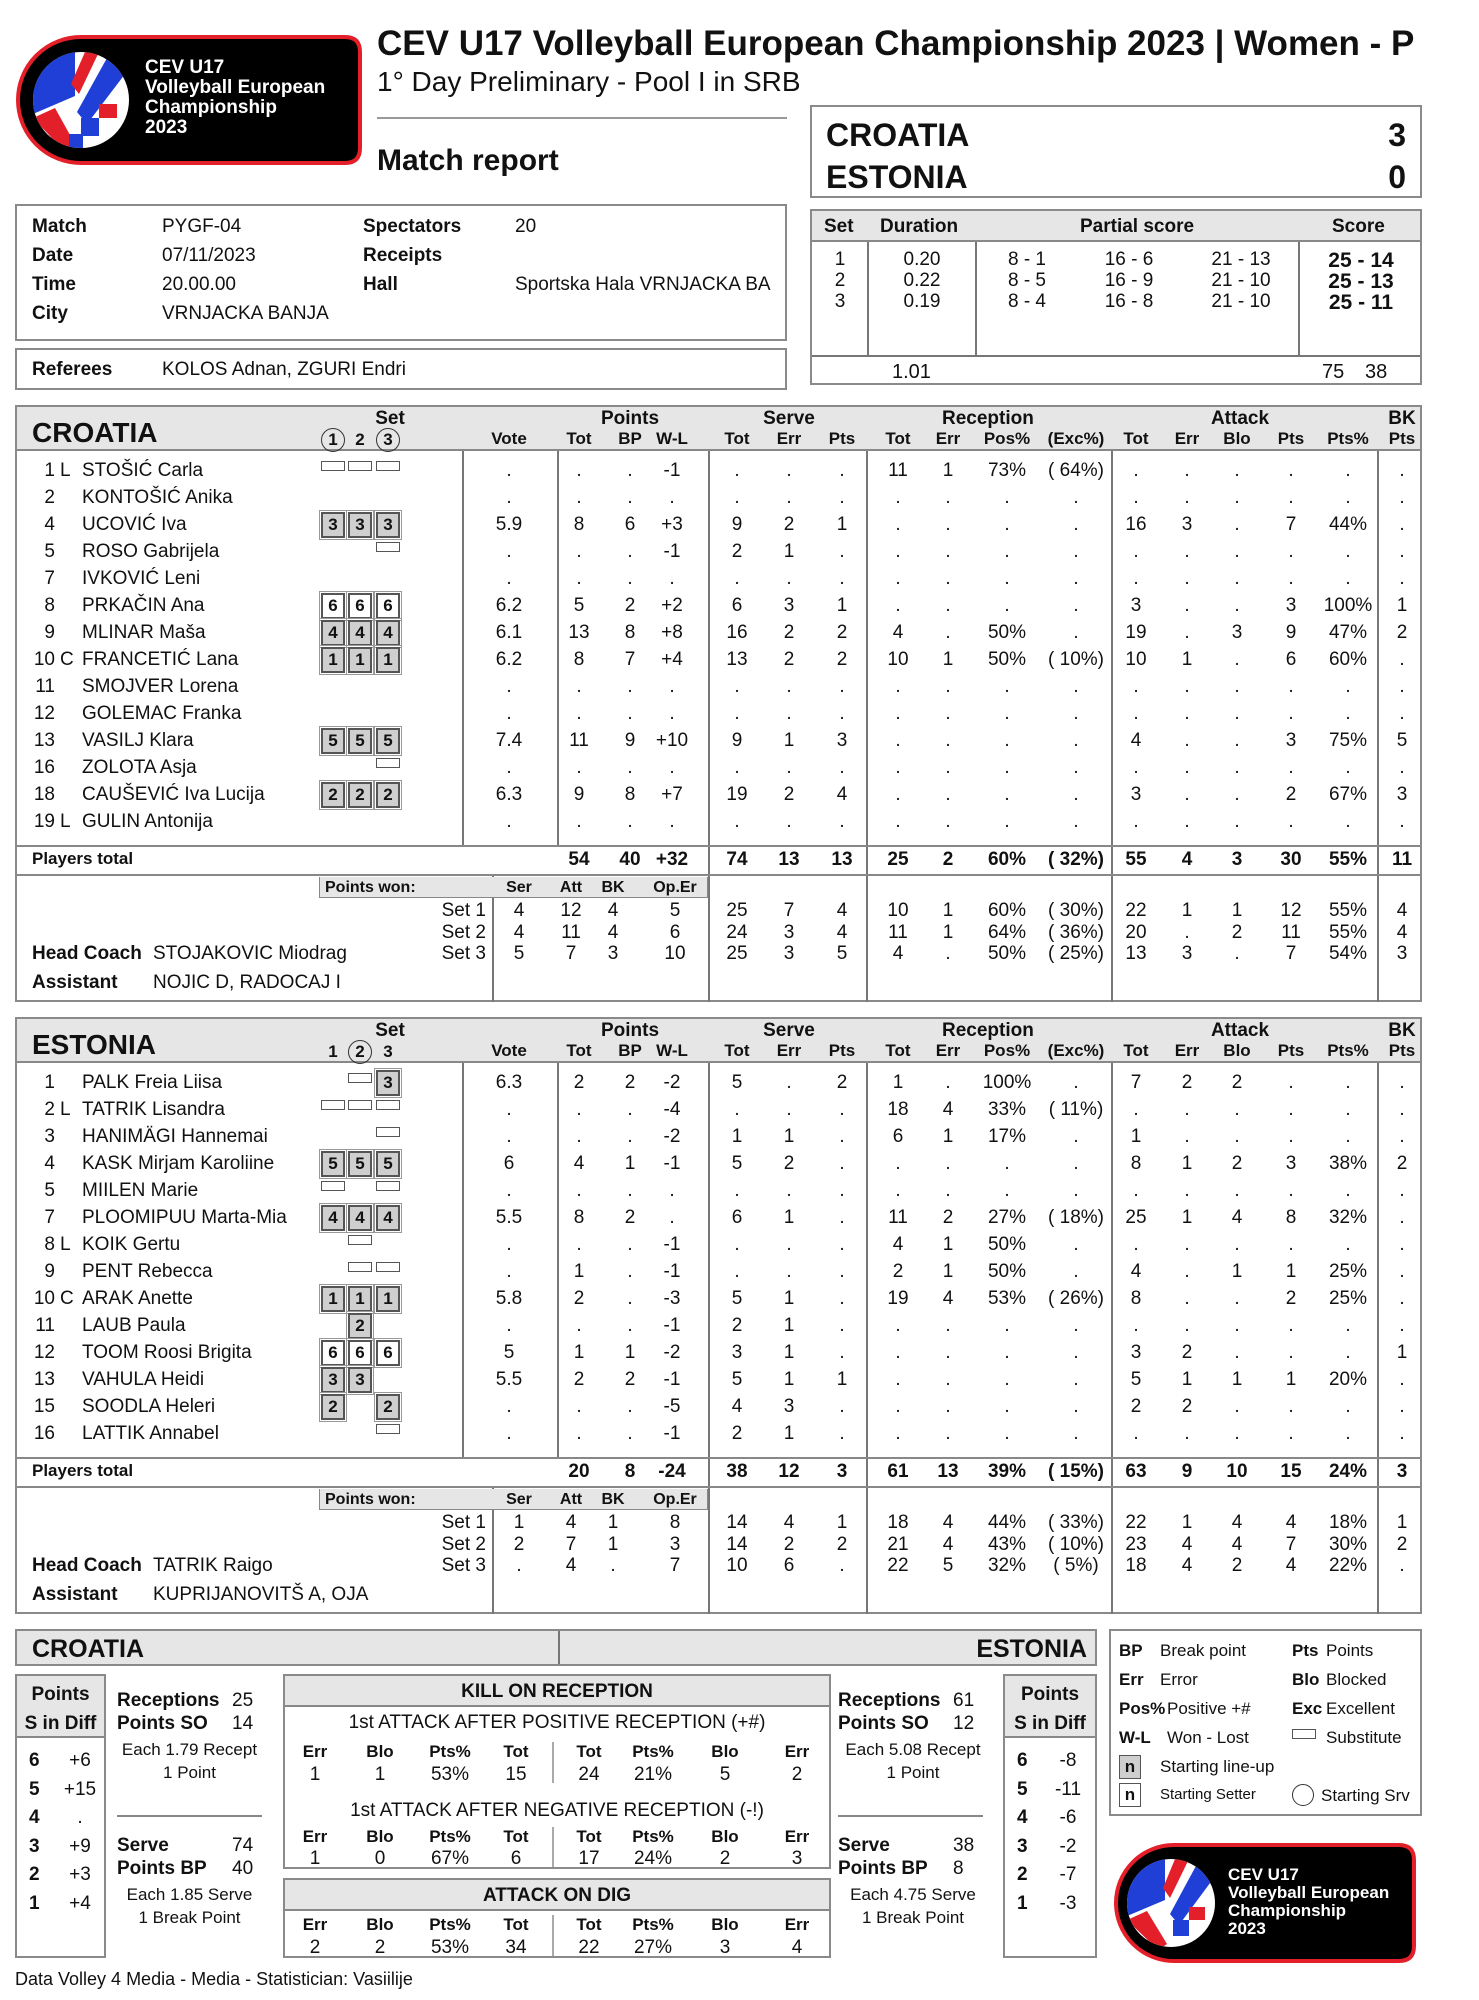  Describe the element at coordinates (579, 632) in the screenshot. I see `stat-cell: 13` at that location.